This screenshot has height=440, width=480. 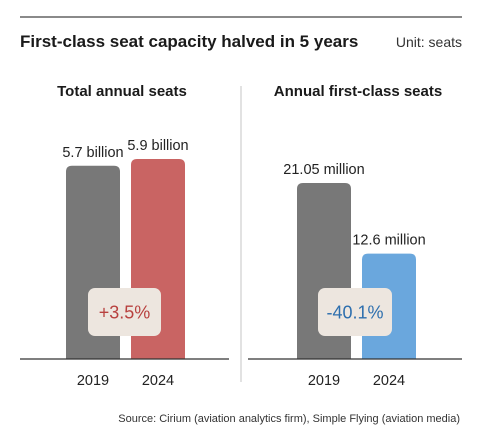 What do you see at coordinates (358, 91) in the screenshot?
I see `panel-title: Annual first-class seats` at bounding box center [358, 91].